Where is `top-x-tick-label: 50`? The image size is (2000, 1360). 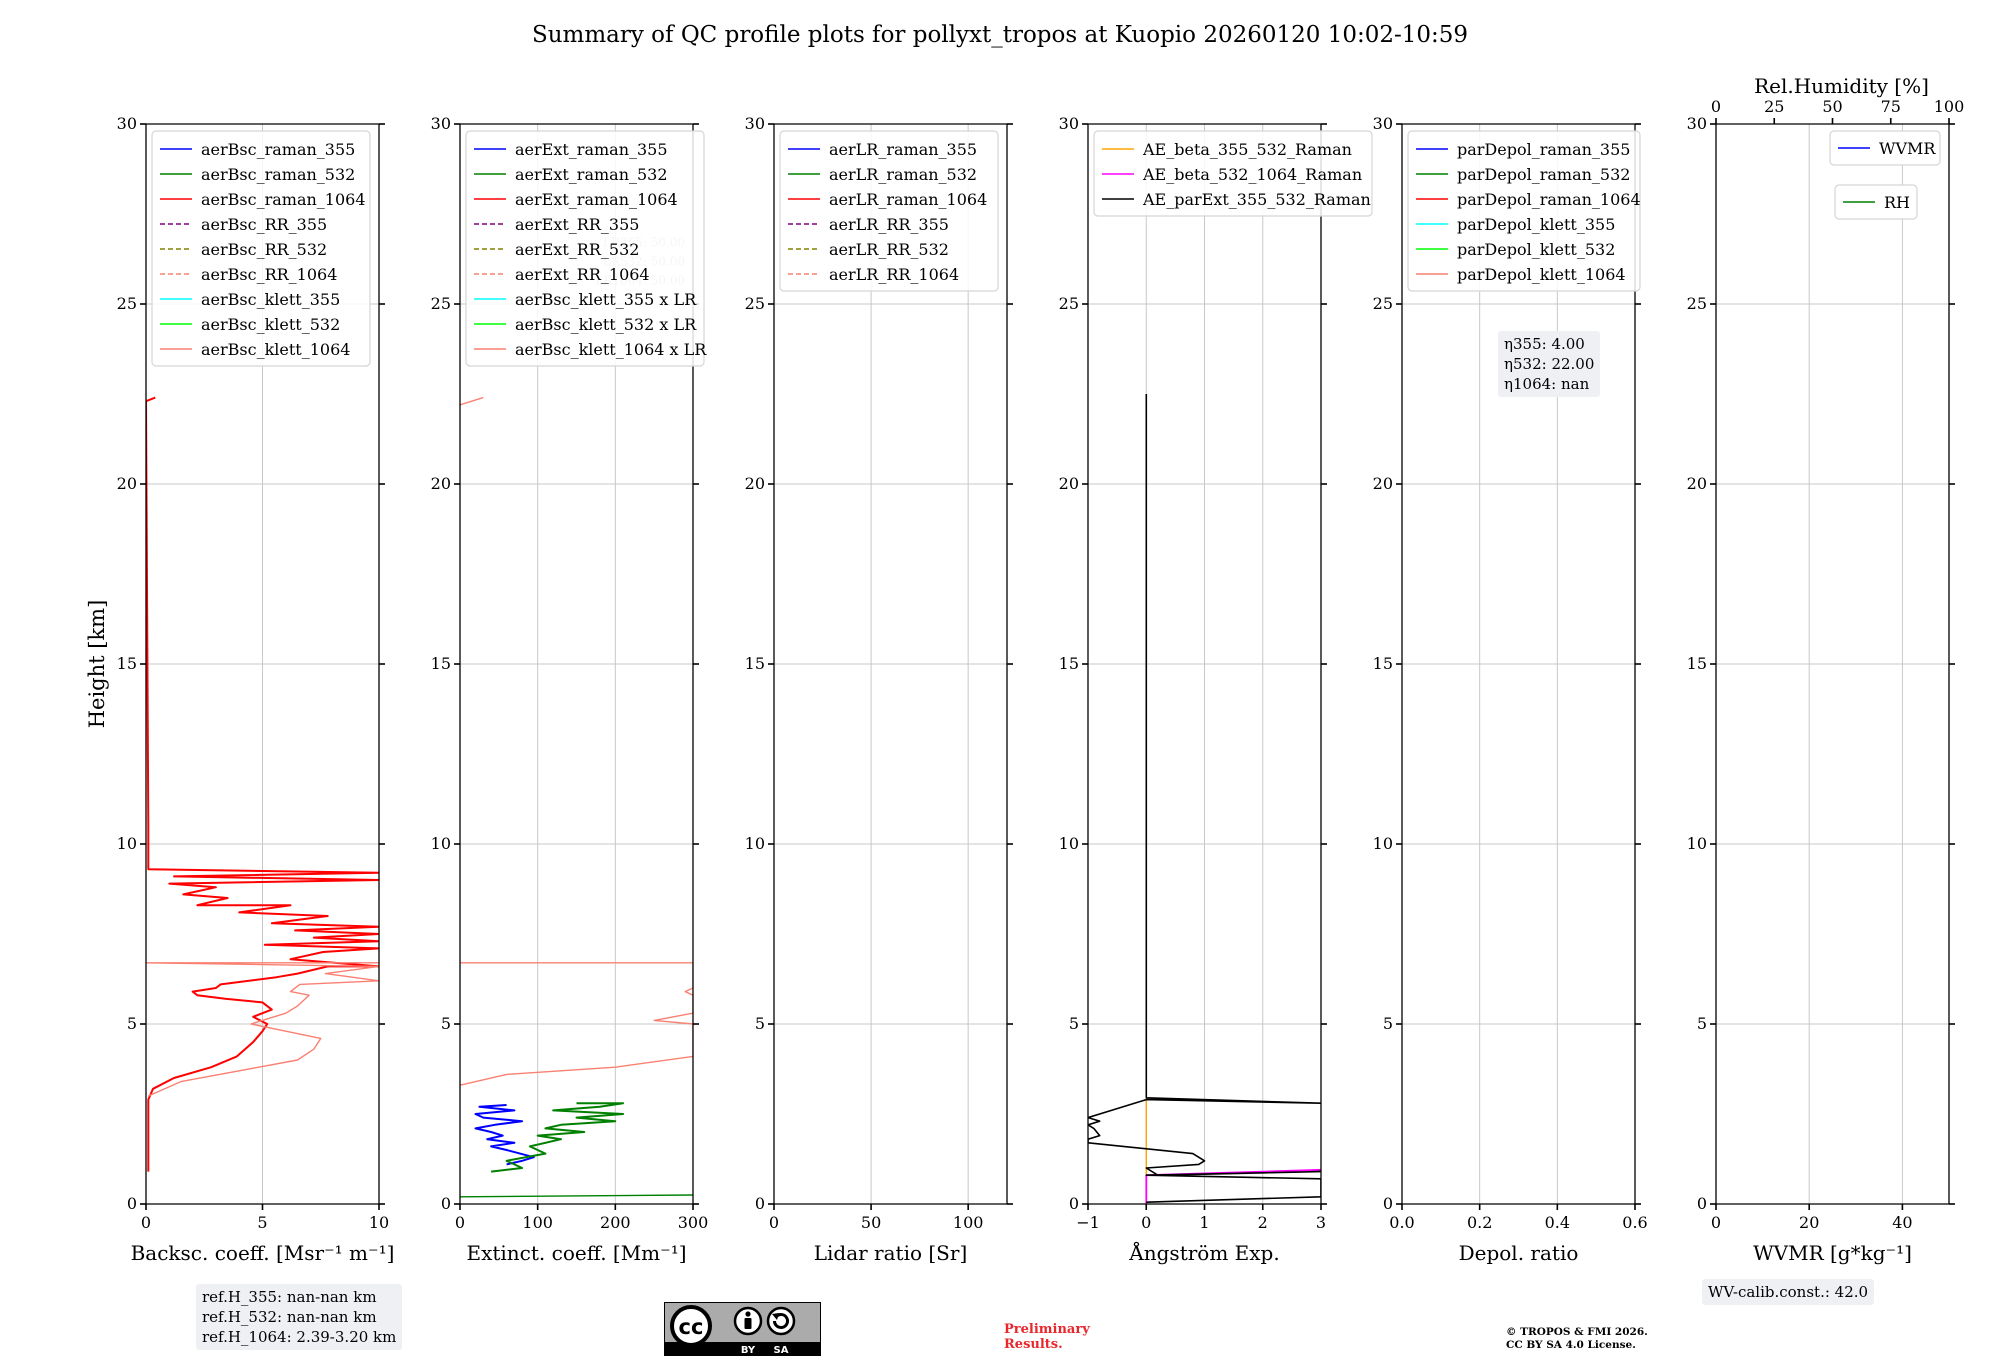 top-x-tick-label: 50 is located at coordinates (1832, 106).